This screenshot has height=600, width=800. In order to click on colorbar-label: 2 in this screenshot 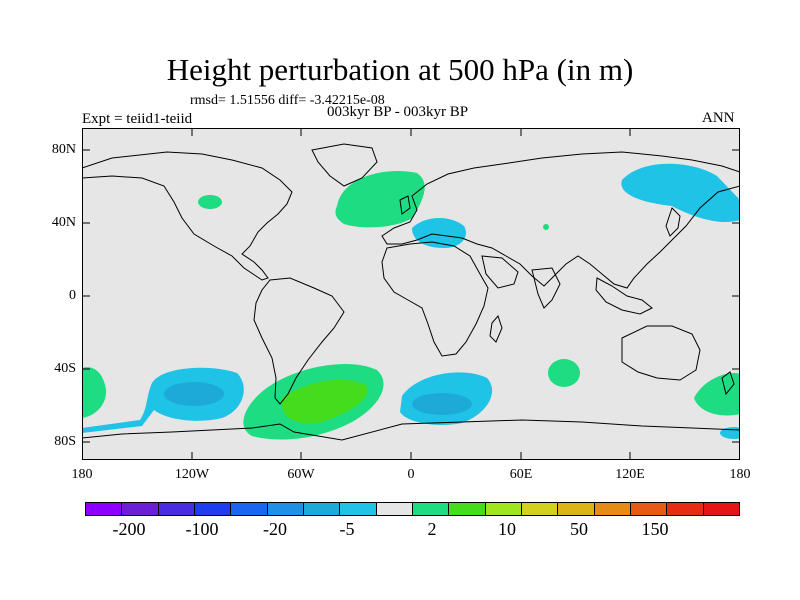, I will do `click(432, 529)`.